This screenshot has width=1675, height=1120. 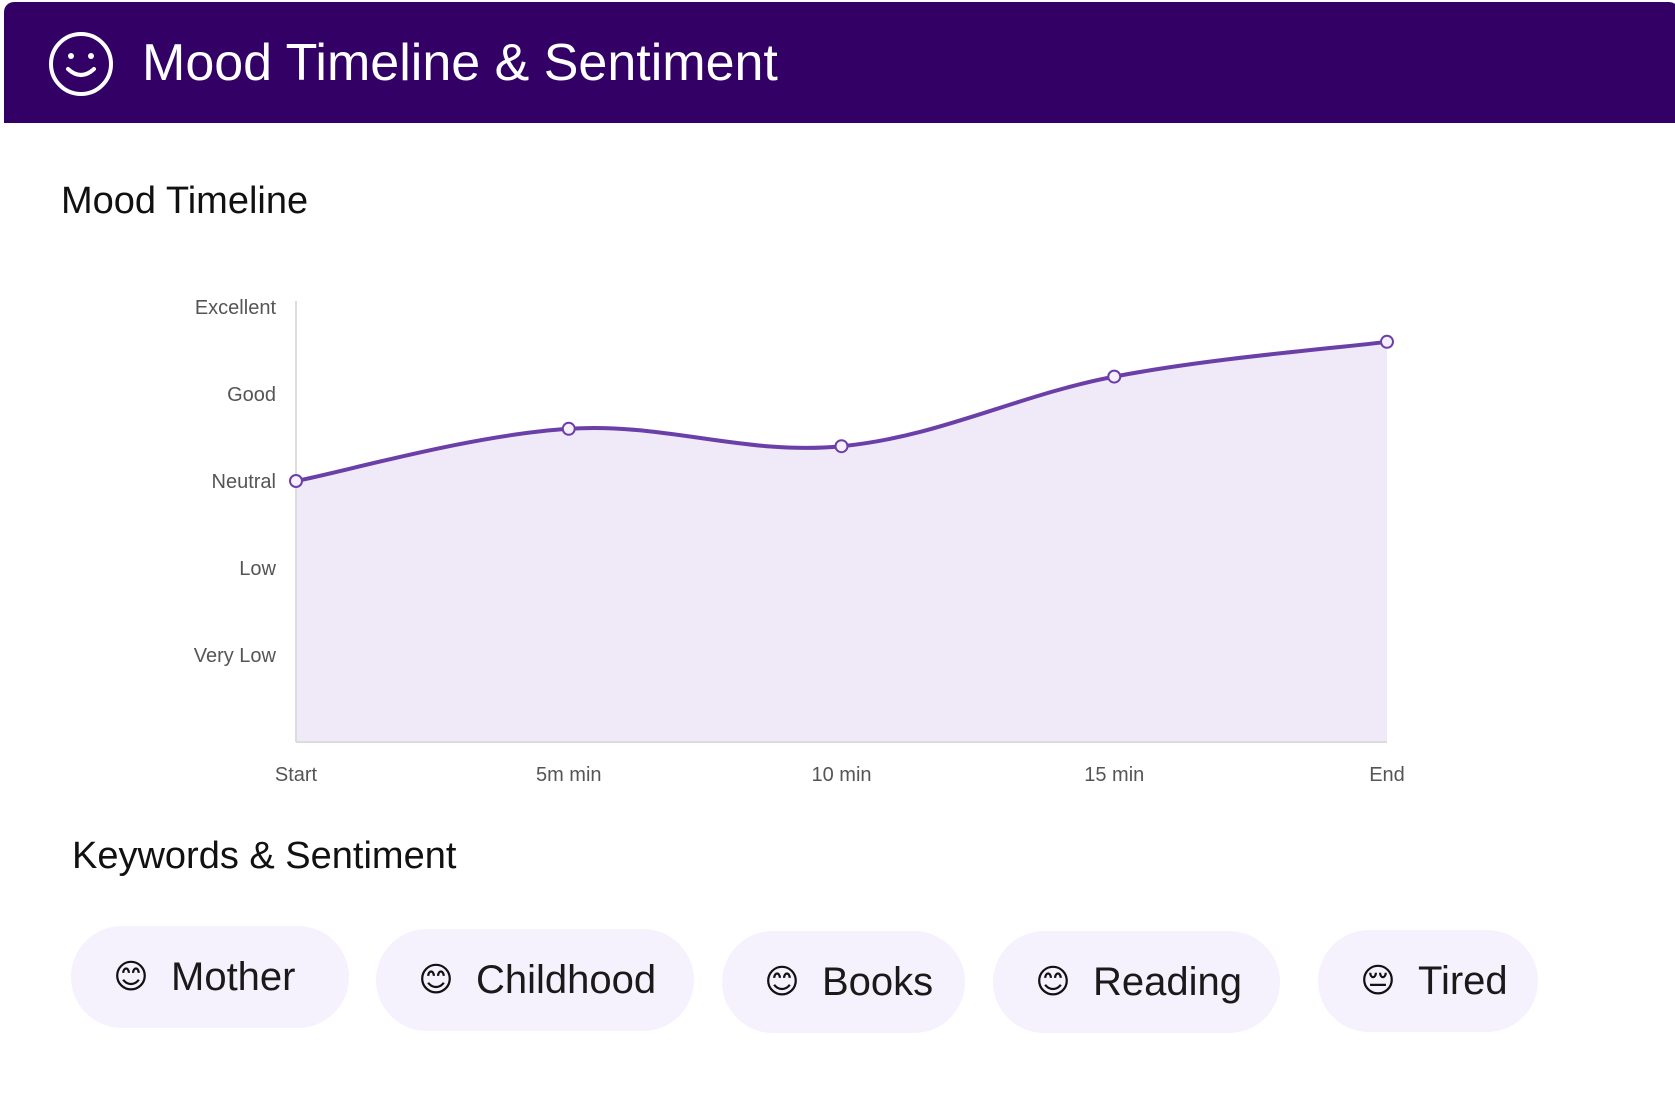 I want to click on keyword-chip: 😊 Childhood, so click(x=535, y=980).